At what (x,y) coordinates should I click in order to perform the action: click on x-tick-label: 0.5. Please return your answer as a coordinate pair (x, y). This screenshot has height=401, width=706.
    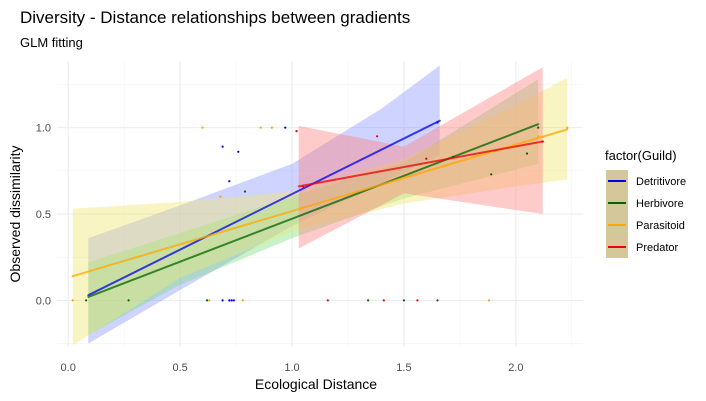
    Looking at the image, I should click on (179, 368).